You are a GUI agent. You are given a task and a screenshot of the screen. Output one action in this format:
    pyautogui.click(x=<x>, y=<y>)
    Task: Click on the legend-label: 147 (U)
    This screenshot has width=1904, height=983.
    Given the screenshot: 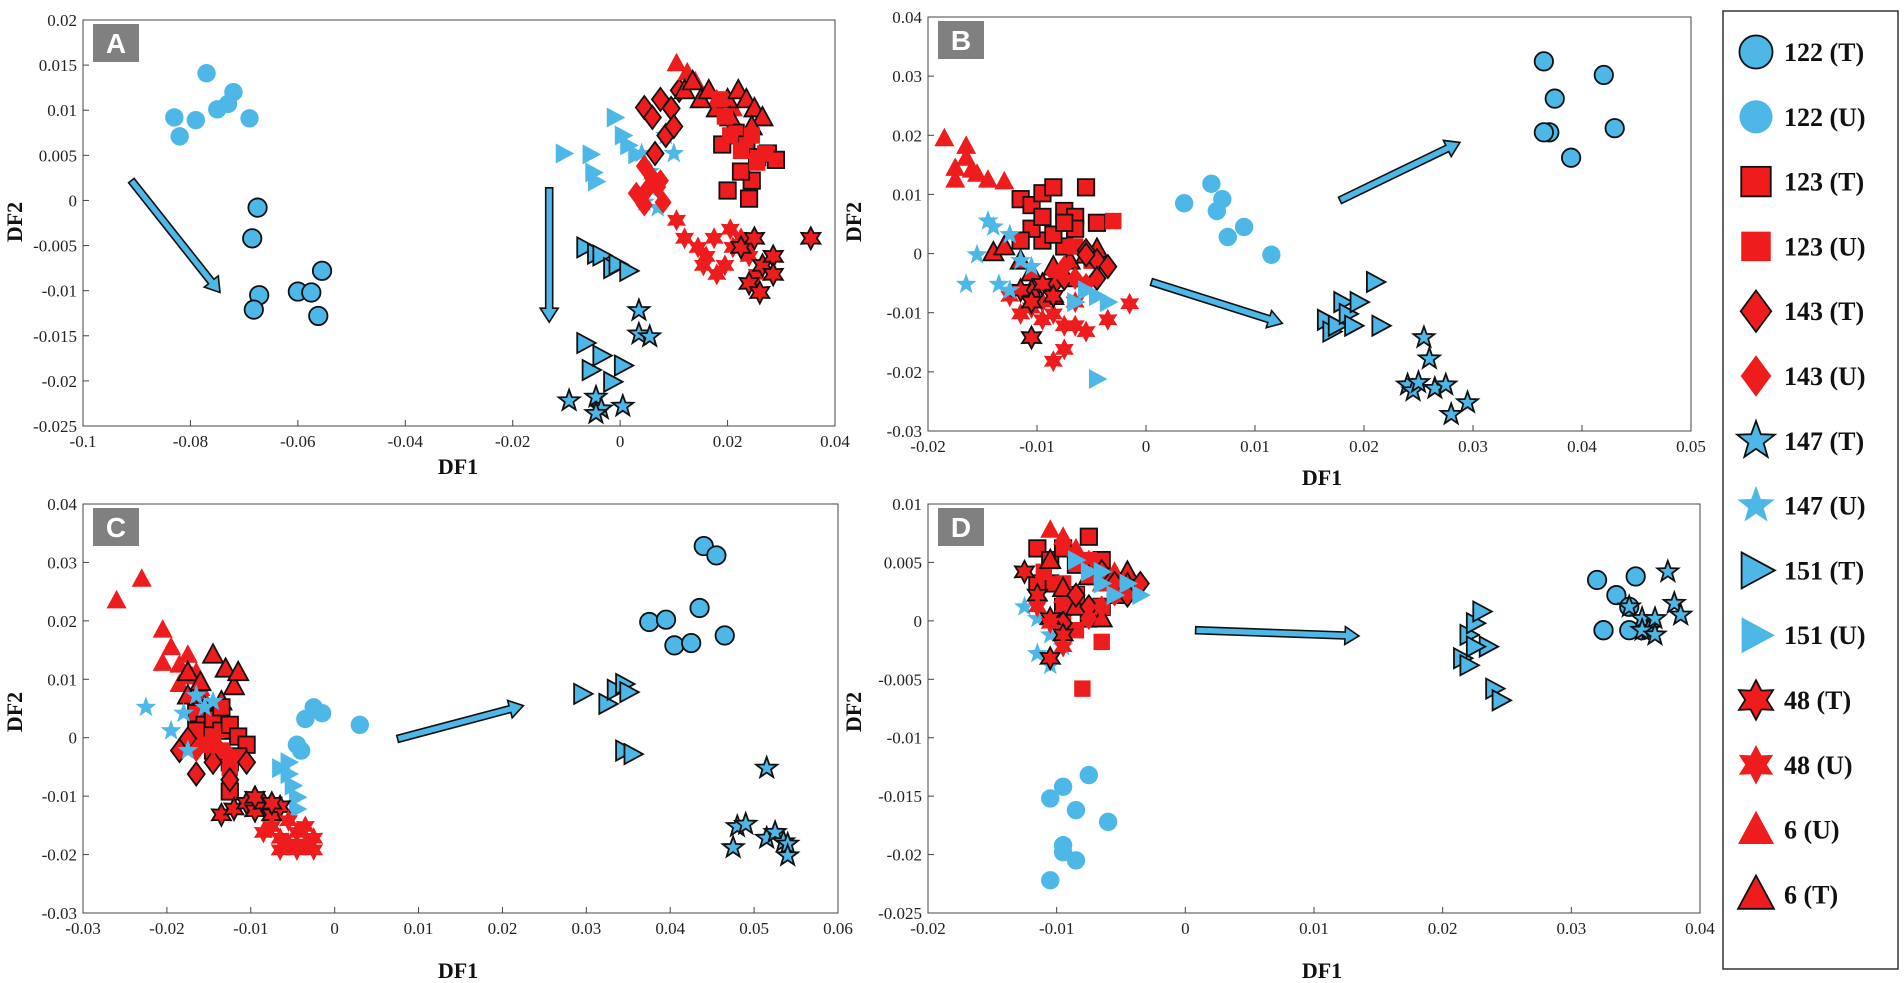 What is the action you would take?
    pyautogui.click(x=1825, y=506)
    